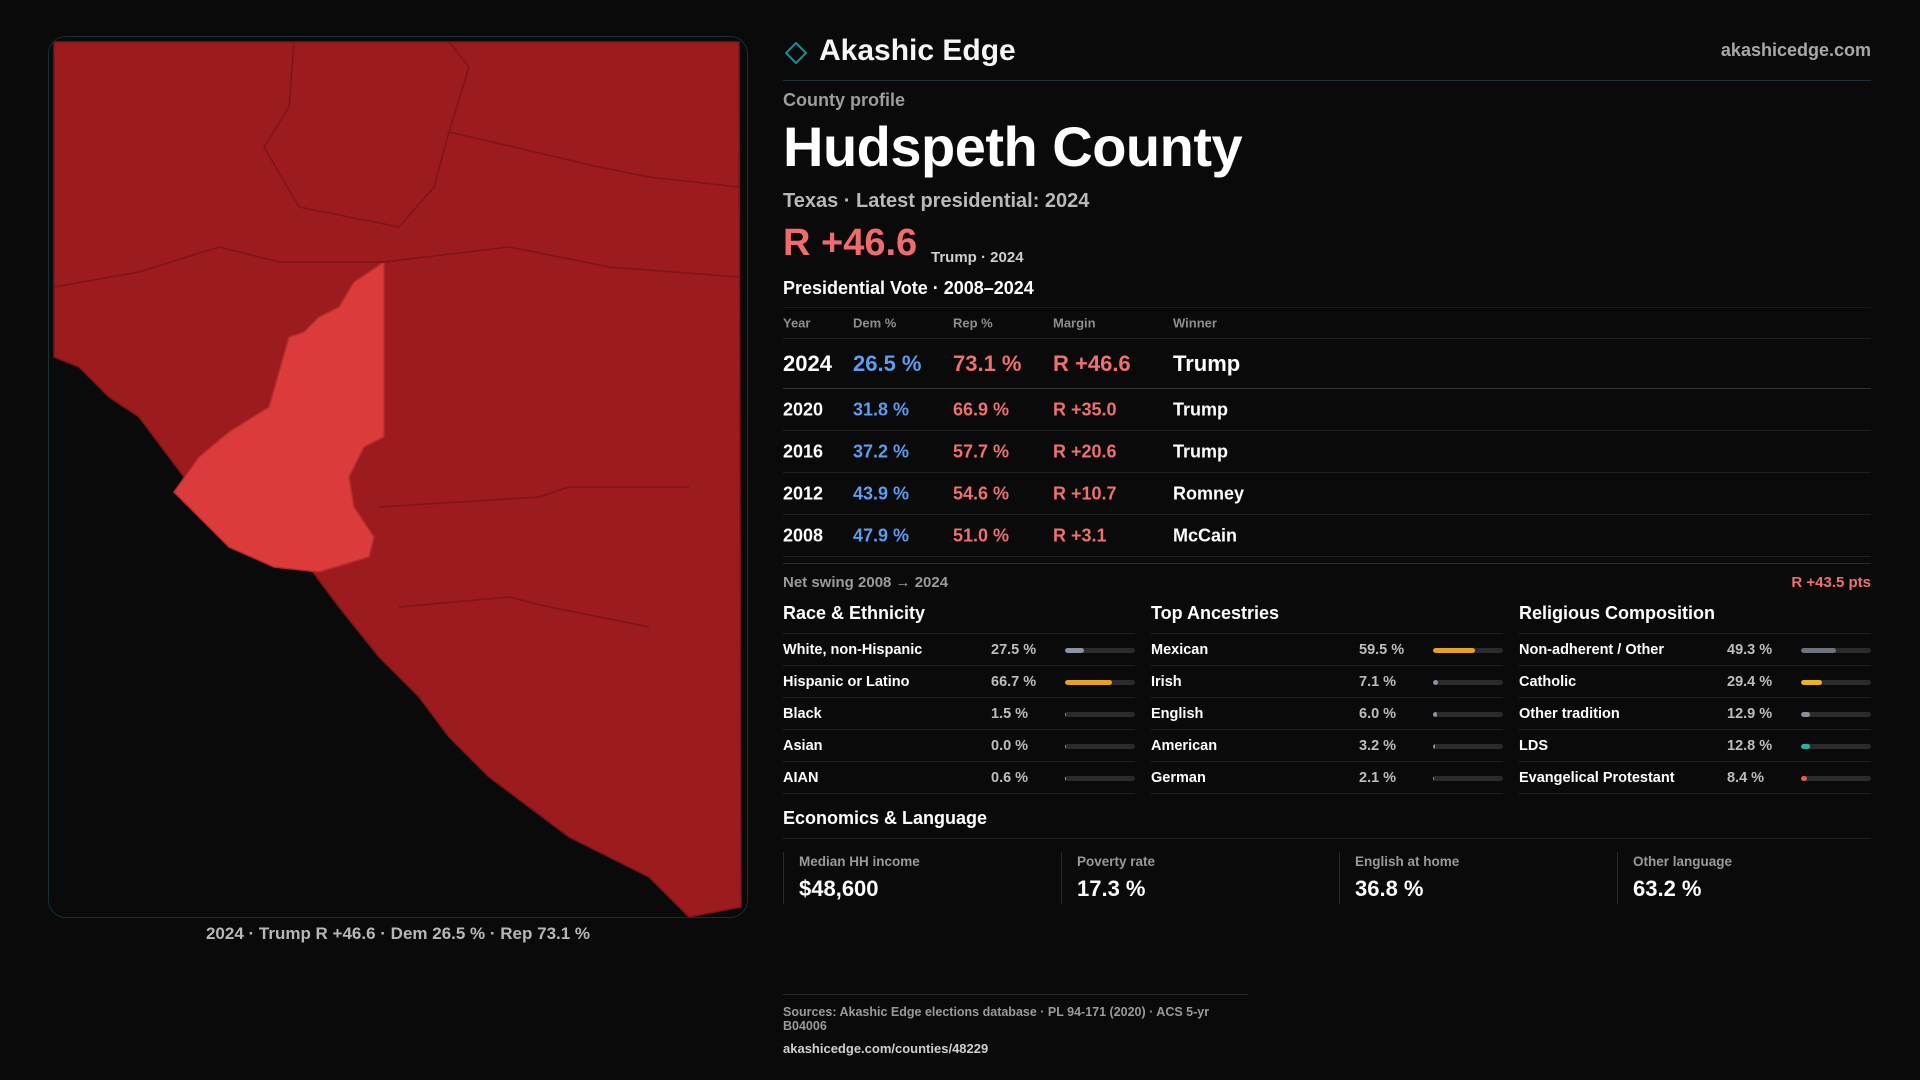 This screenshot has height=1080, width=1920. I want to click on list-item: White, non-Hispanic 27.5 %, so click(959, 650).